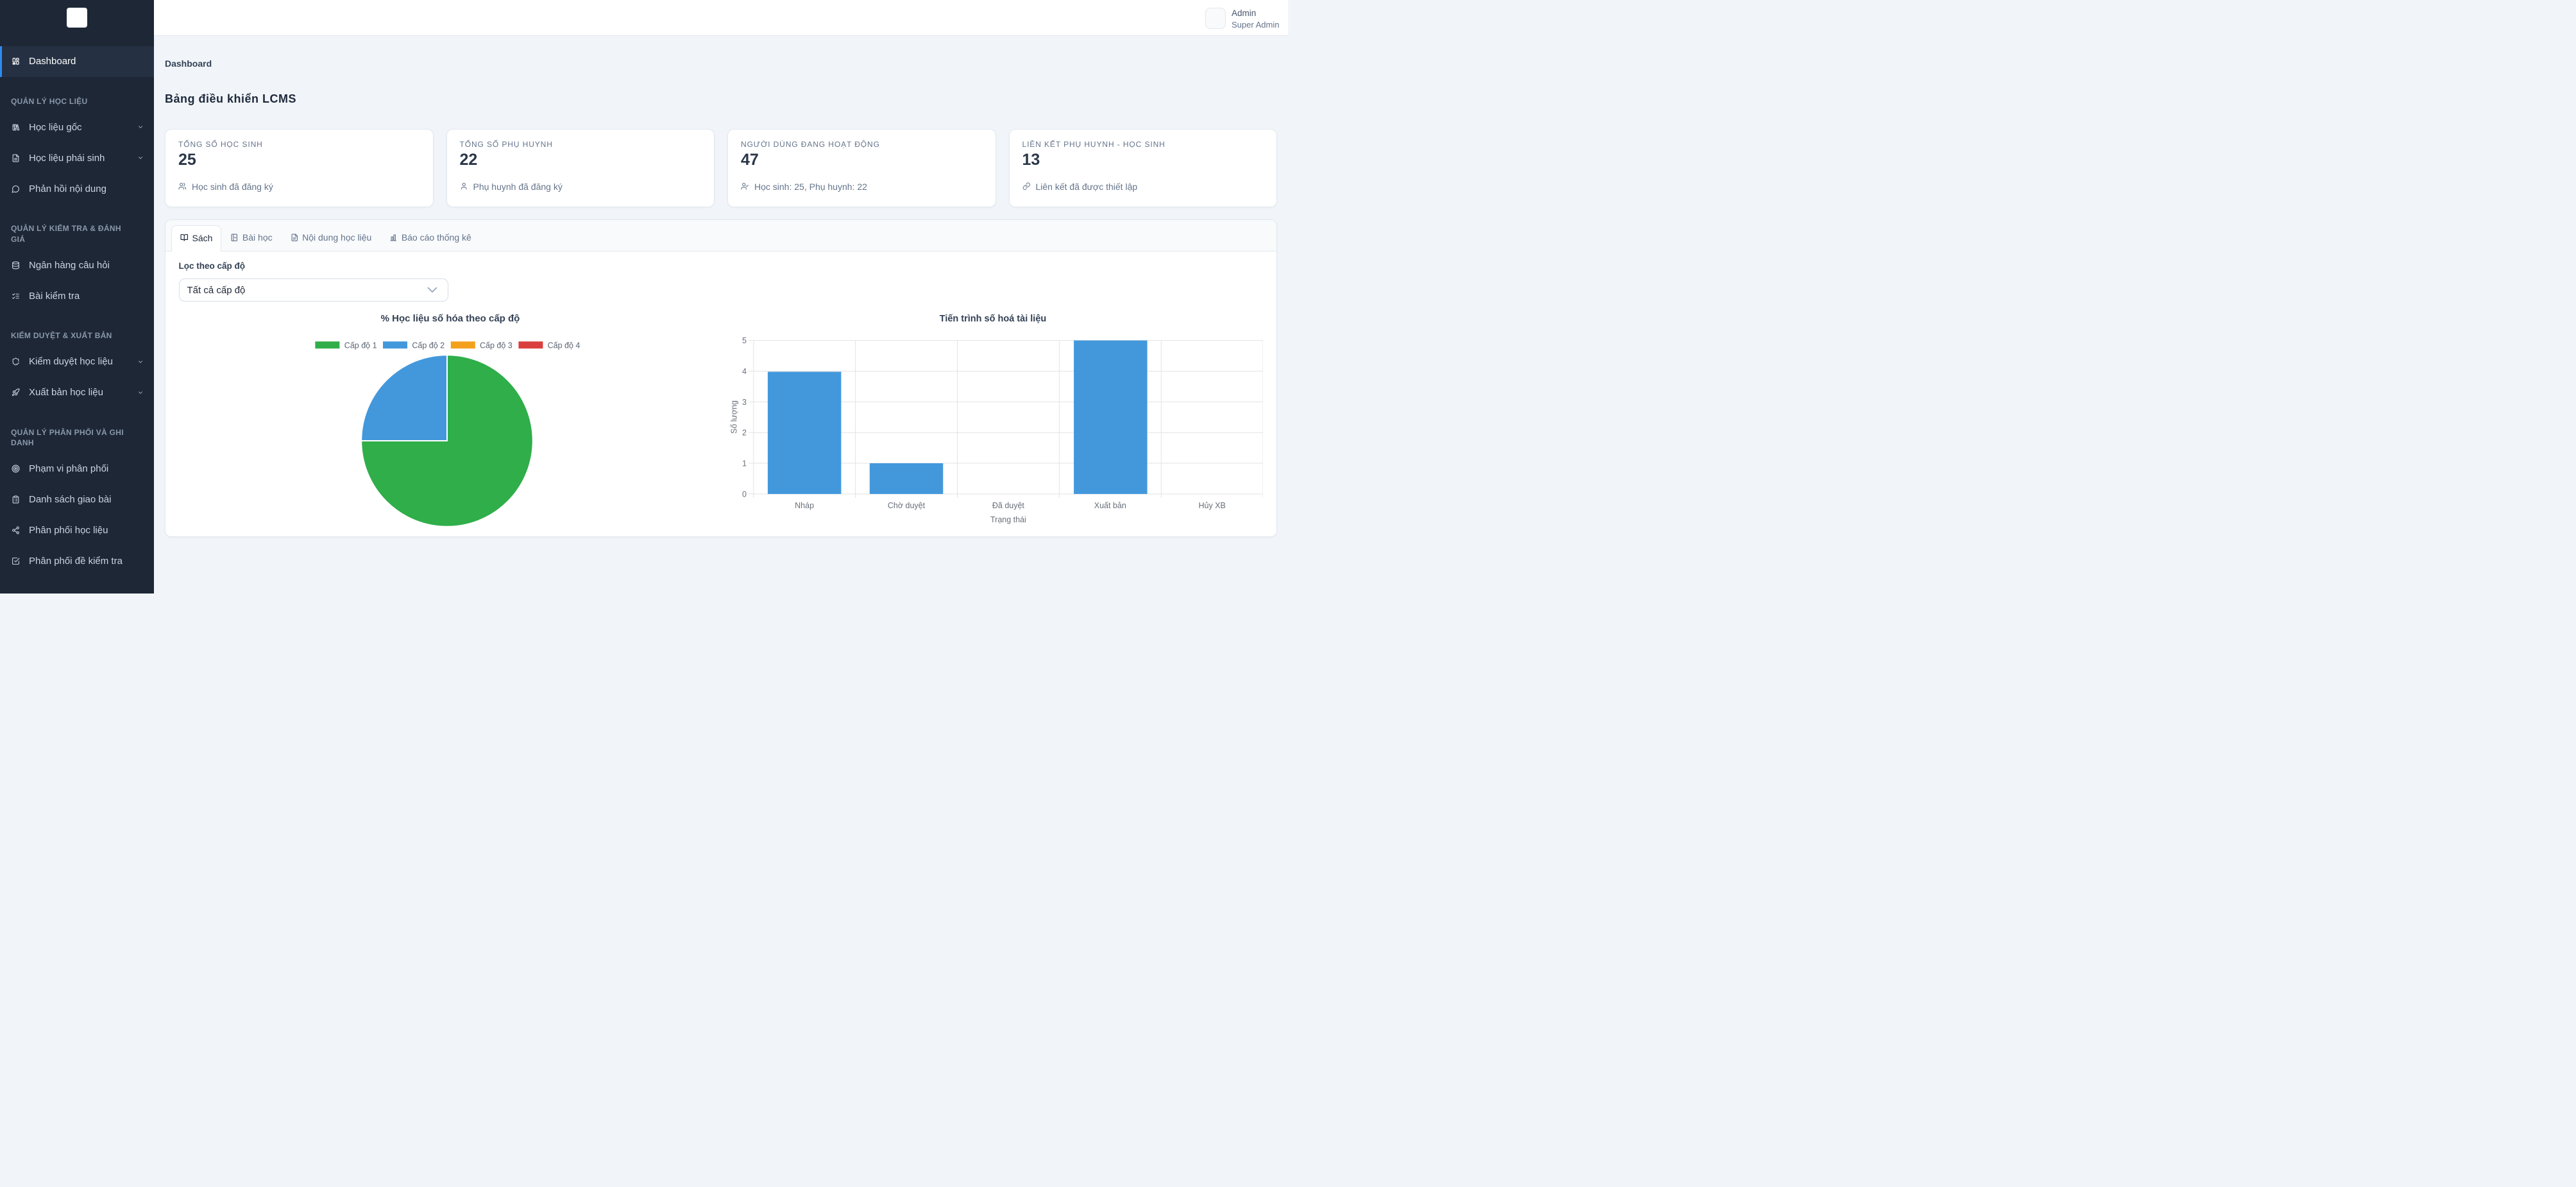 The height and width of the screenshot is (1187, 2576). I want to click on svg-text: 2, so click(744, 433).